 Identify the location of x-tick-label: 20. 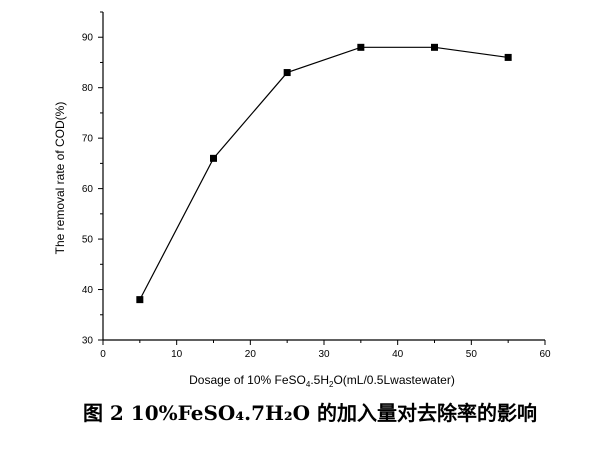
(251, 354).